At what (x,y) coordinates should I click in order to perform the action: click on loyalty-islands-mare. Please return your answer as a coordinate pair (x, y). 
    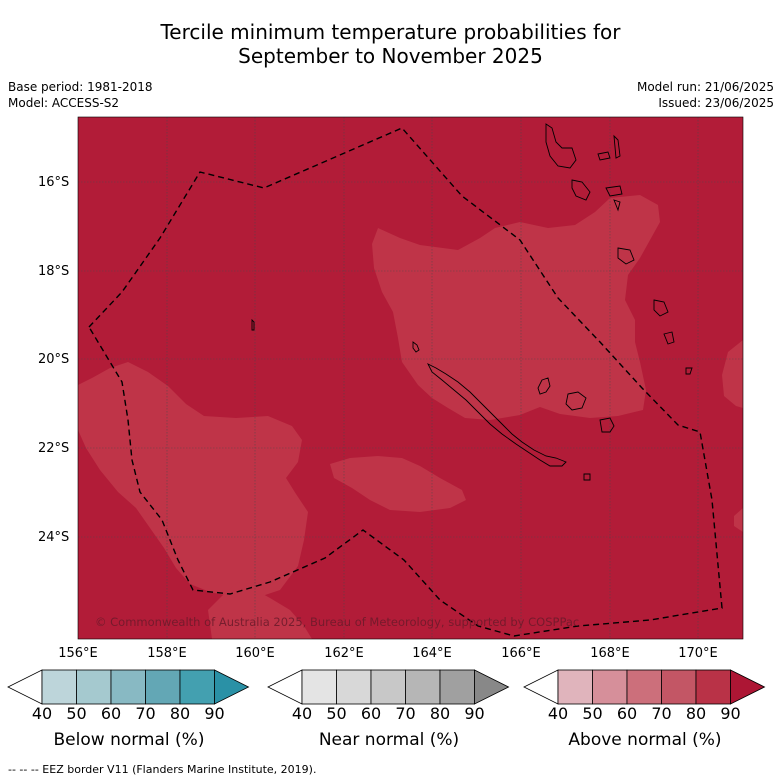
    Looking at the image, I should click on (607, 425).